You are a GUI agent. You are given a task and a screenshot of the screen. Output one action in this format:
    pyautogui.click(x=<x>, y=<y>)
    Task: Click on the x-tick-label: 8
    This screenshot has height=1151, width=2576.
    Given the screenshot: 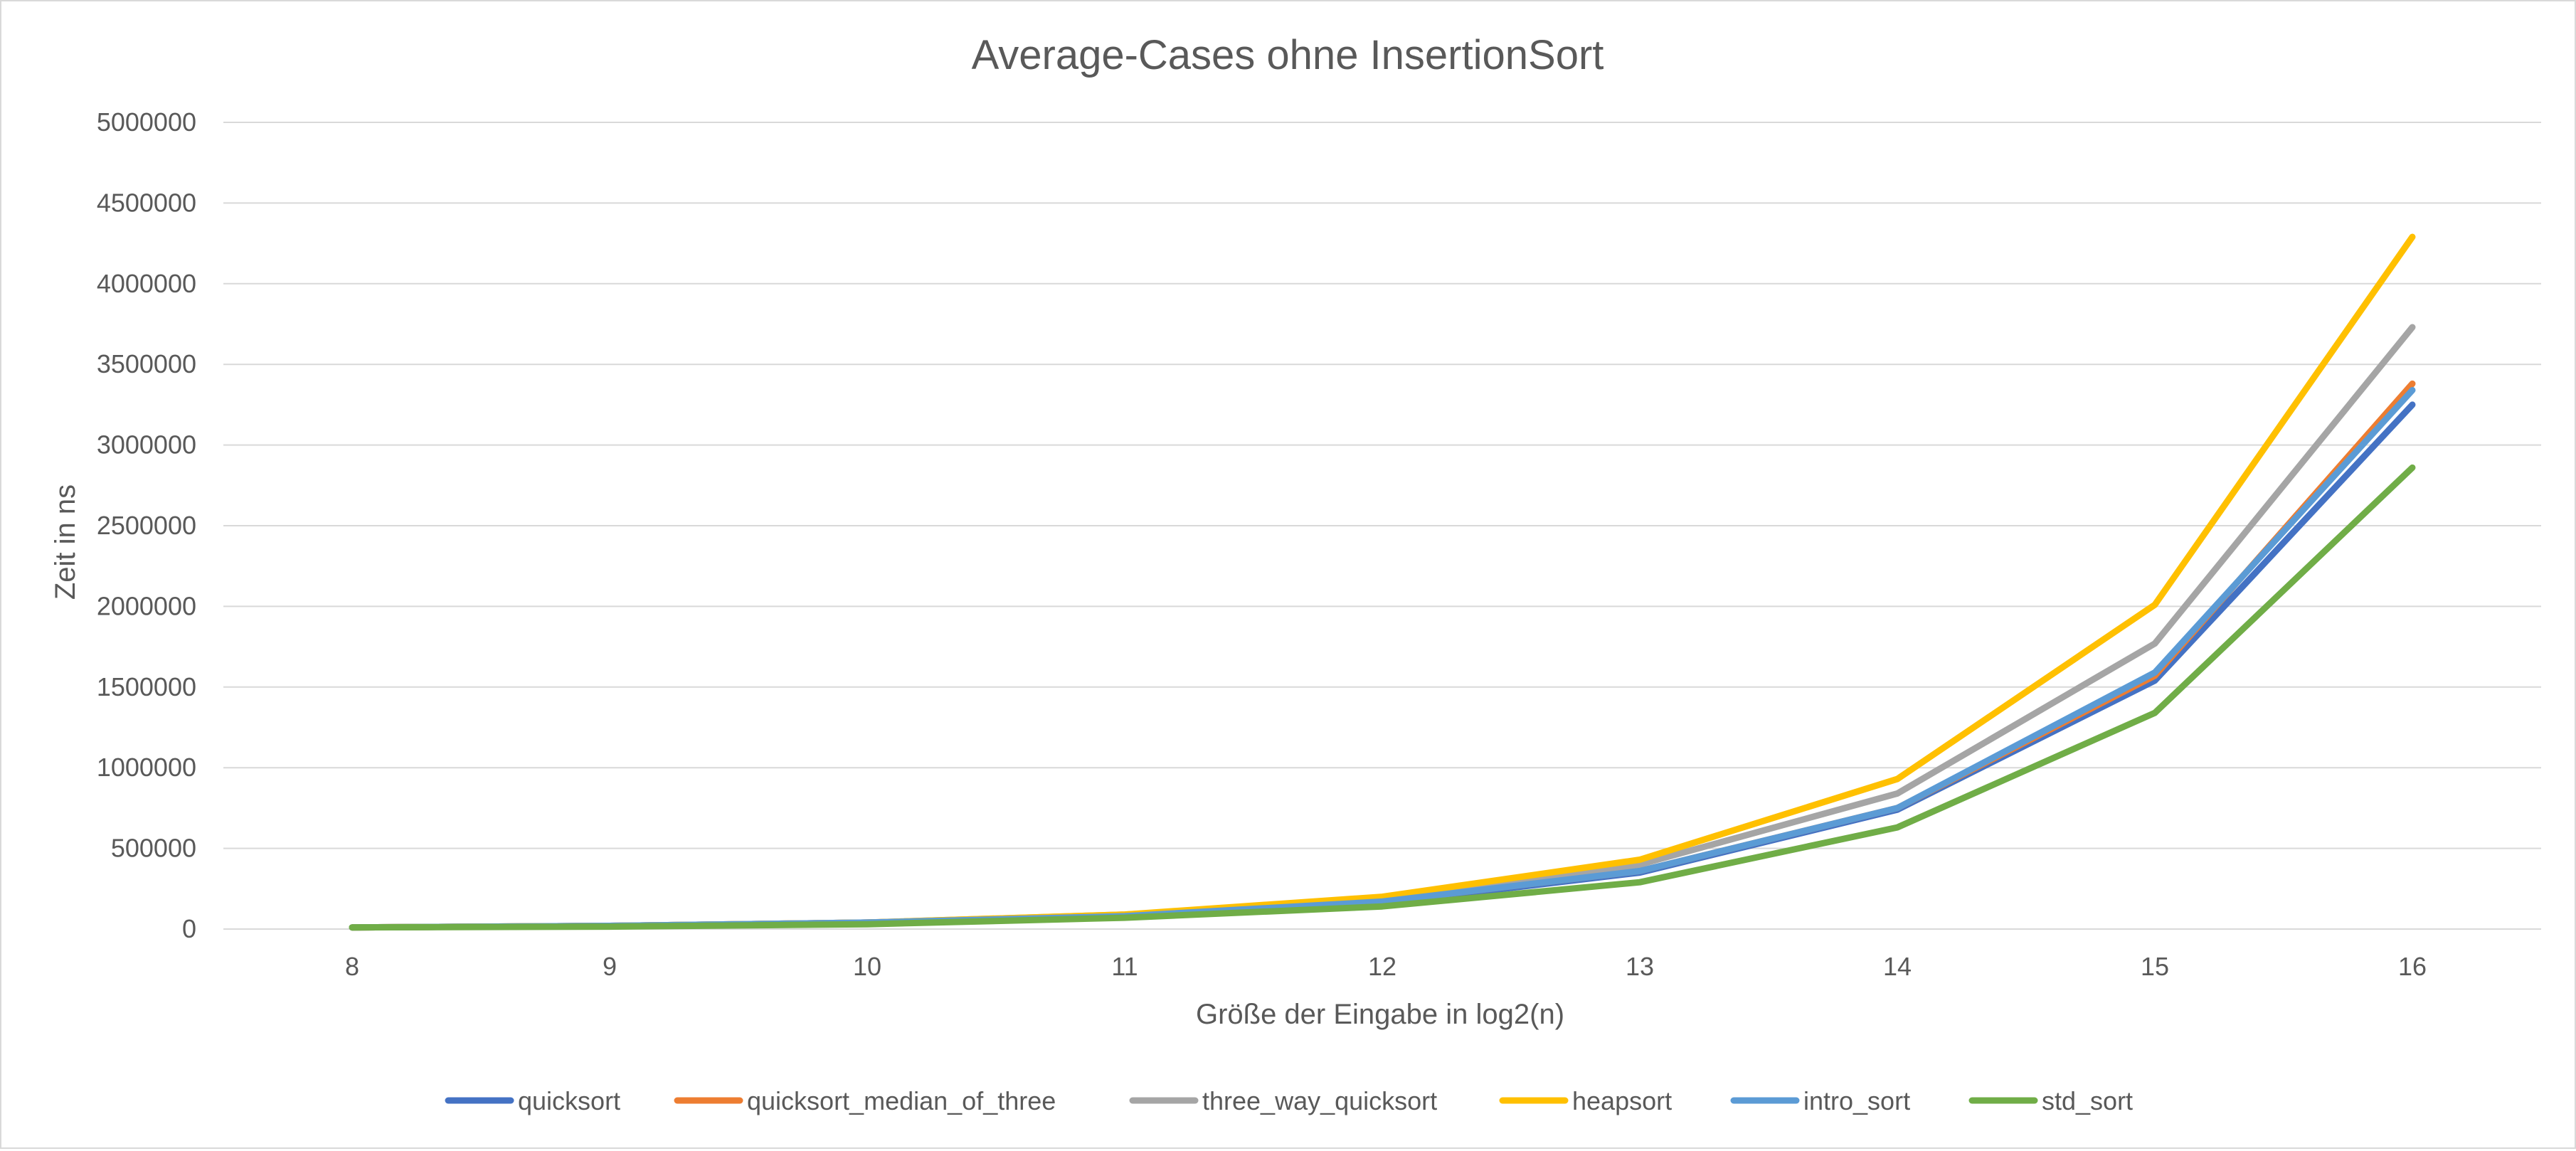 What is the action you would take?
    pyautogui.click(x=352, y=966)
    